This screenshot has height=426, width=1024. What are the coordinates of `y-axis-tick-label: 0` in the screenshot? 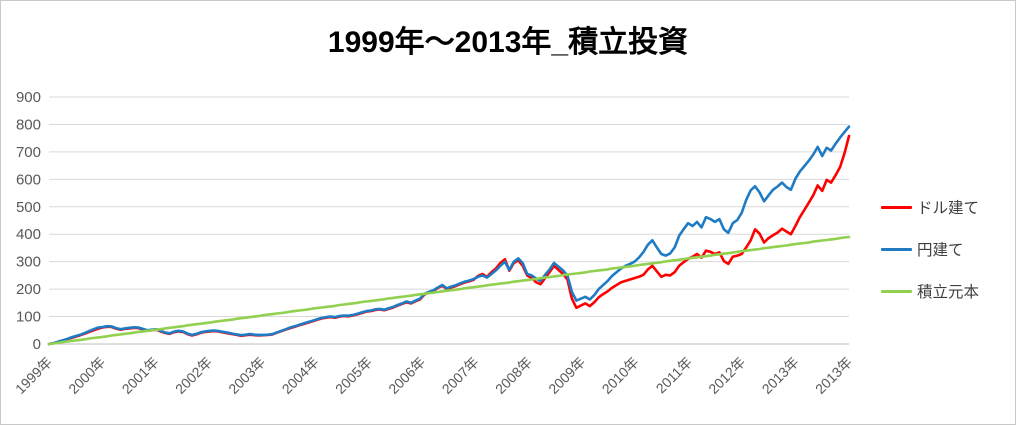 It's located at (37, 344).